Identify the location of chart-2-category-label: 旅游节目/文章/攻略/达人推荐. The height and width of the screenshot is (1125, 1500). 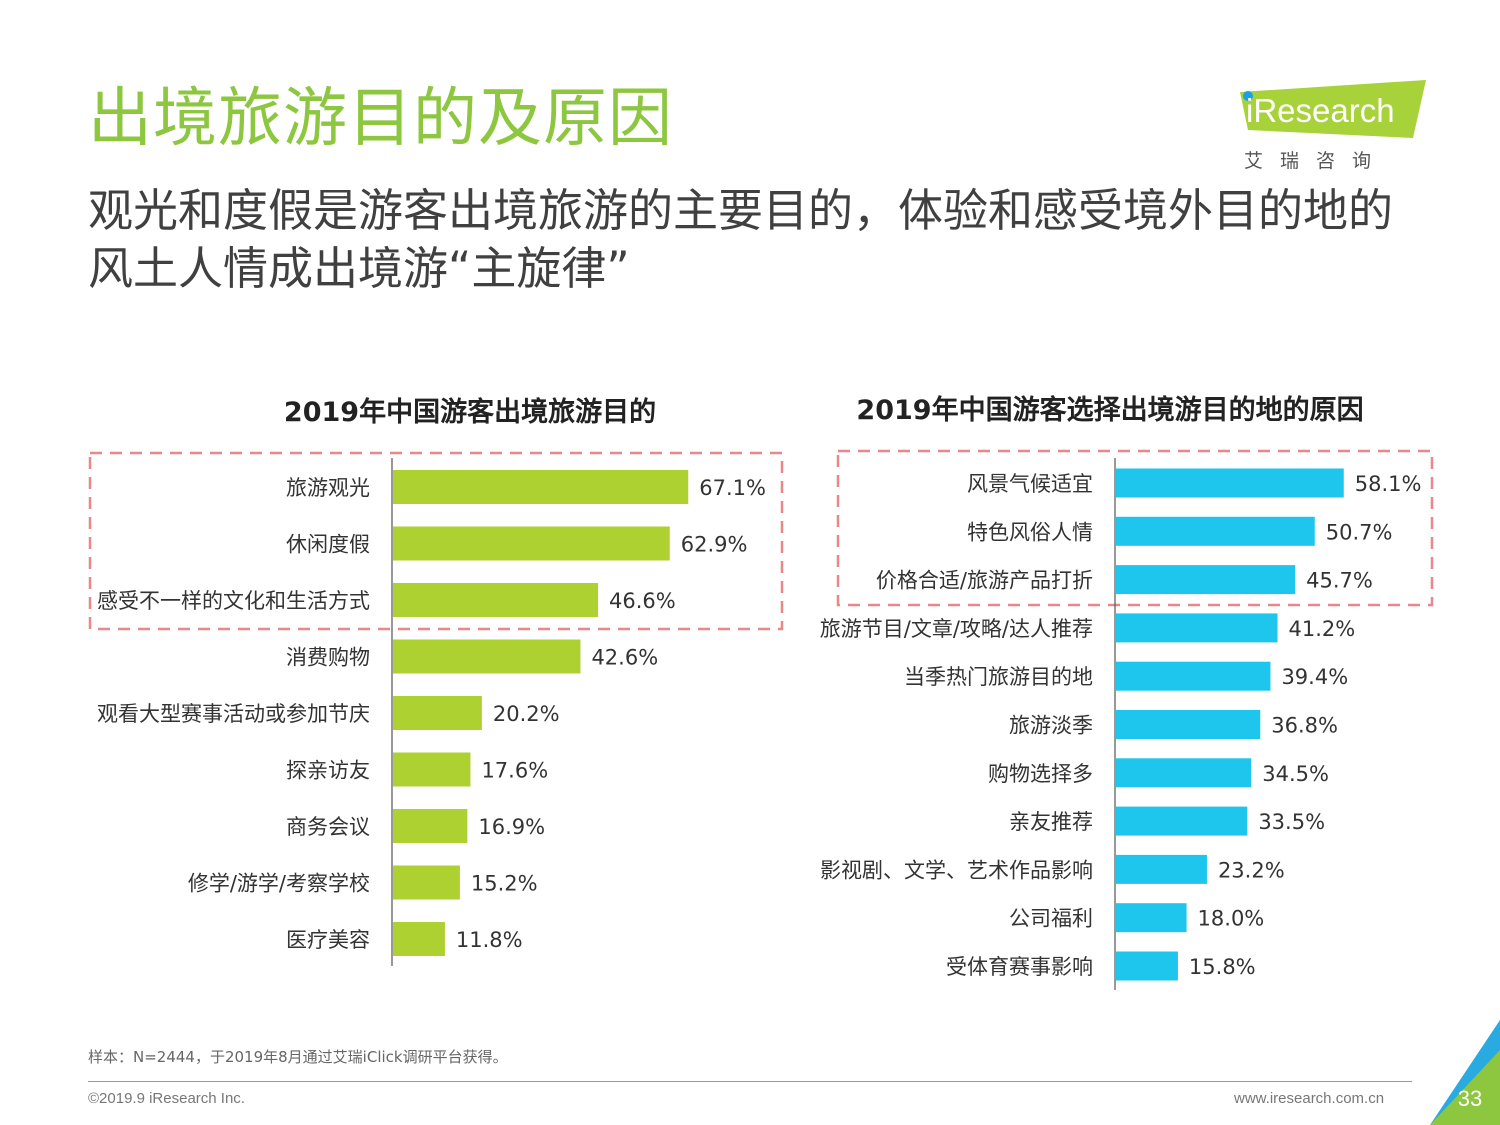
(956, 629).